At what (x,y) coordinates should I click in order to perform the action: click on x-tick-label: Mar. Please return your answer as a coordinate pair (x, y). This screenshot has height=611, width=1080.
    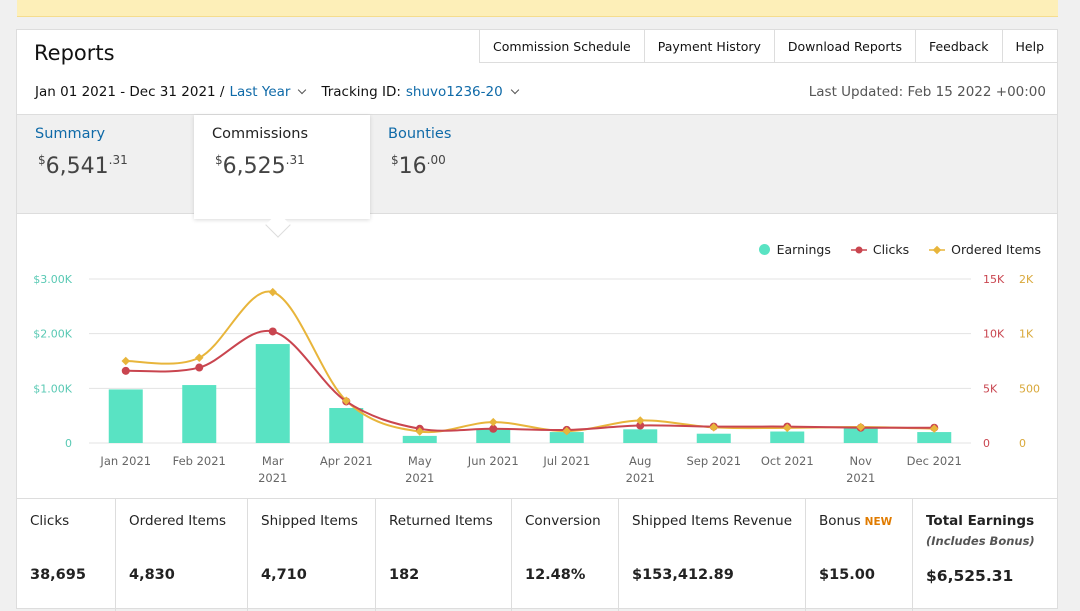
    Looking at the image, I should click on (273, 461).